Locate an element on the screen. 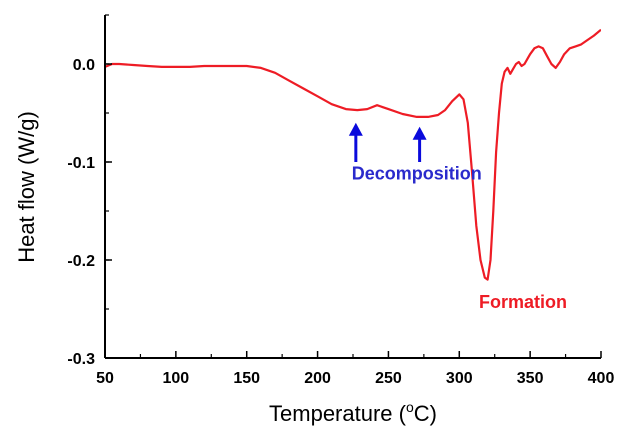 The image size is (631, 429). x-tick-label: 200 is located at coordinates (317, 378).